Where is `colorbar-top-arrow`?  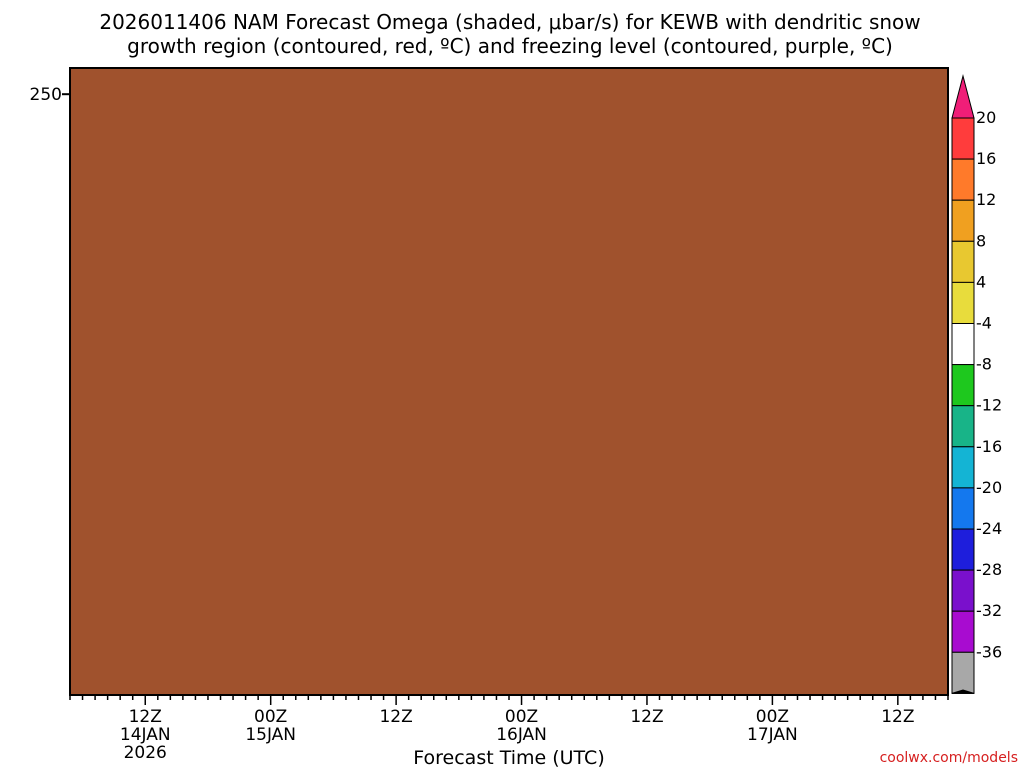
colorbar-top-arrow is located at coordinates (963, 96).